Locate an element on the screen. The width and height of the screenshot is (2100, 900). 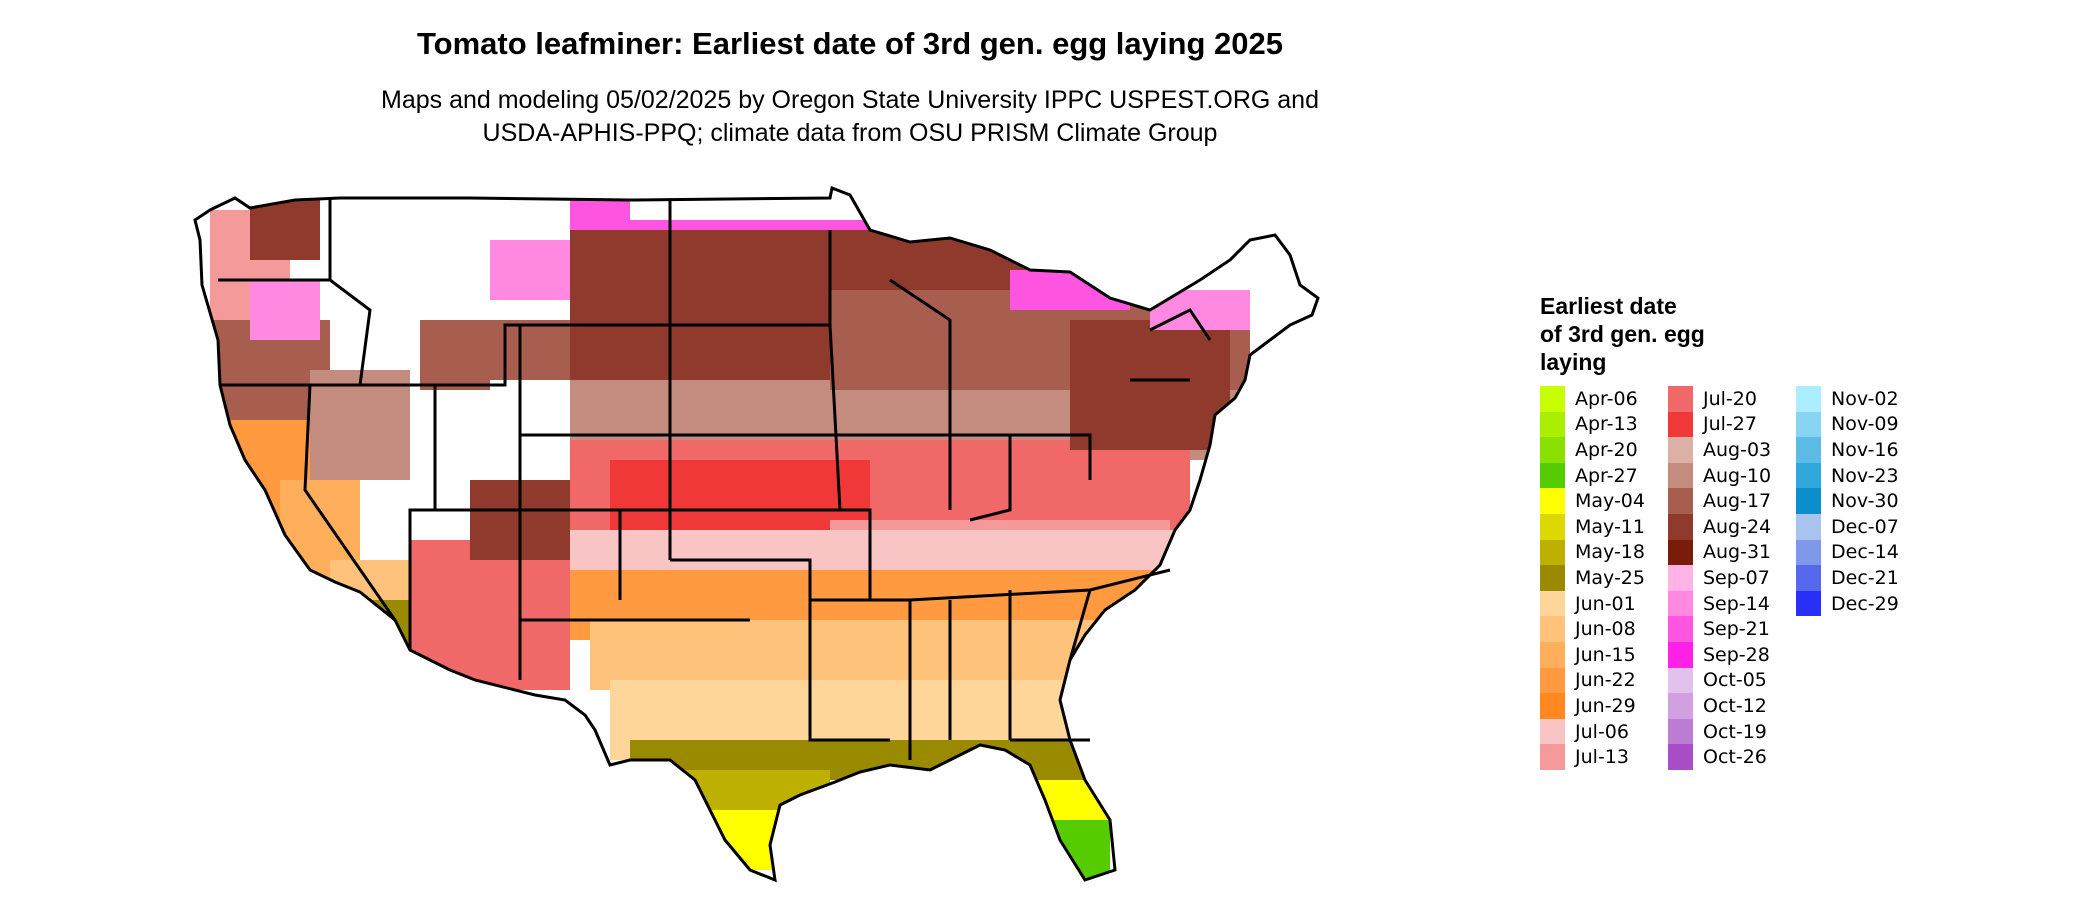
legend-item: Nov-02 is located at coordinates (1860, 399).